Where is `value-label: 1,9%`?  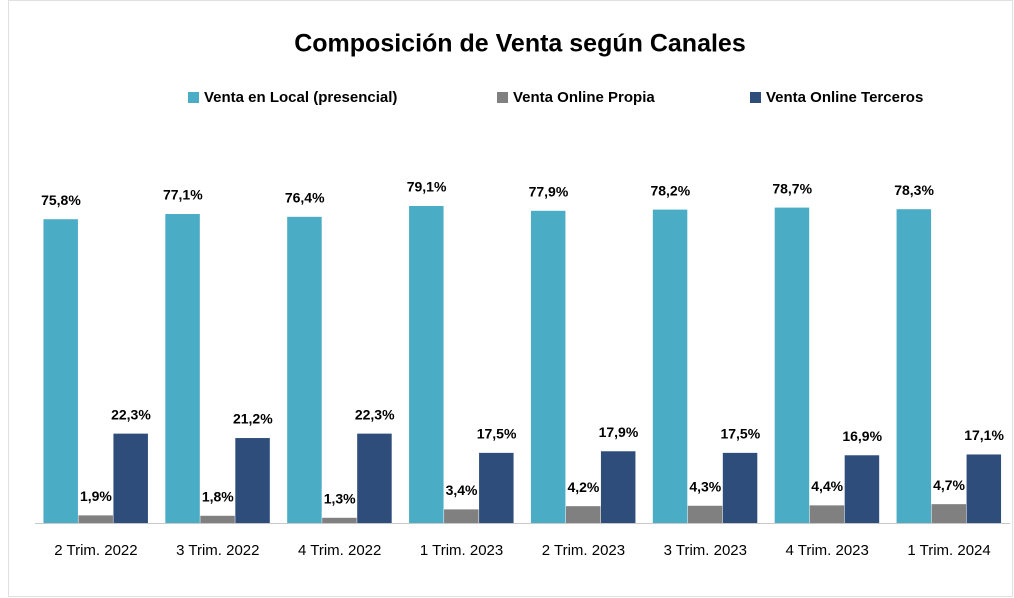
value-label: 1,9% is located at coordinates (96, 496).